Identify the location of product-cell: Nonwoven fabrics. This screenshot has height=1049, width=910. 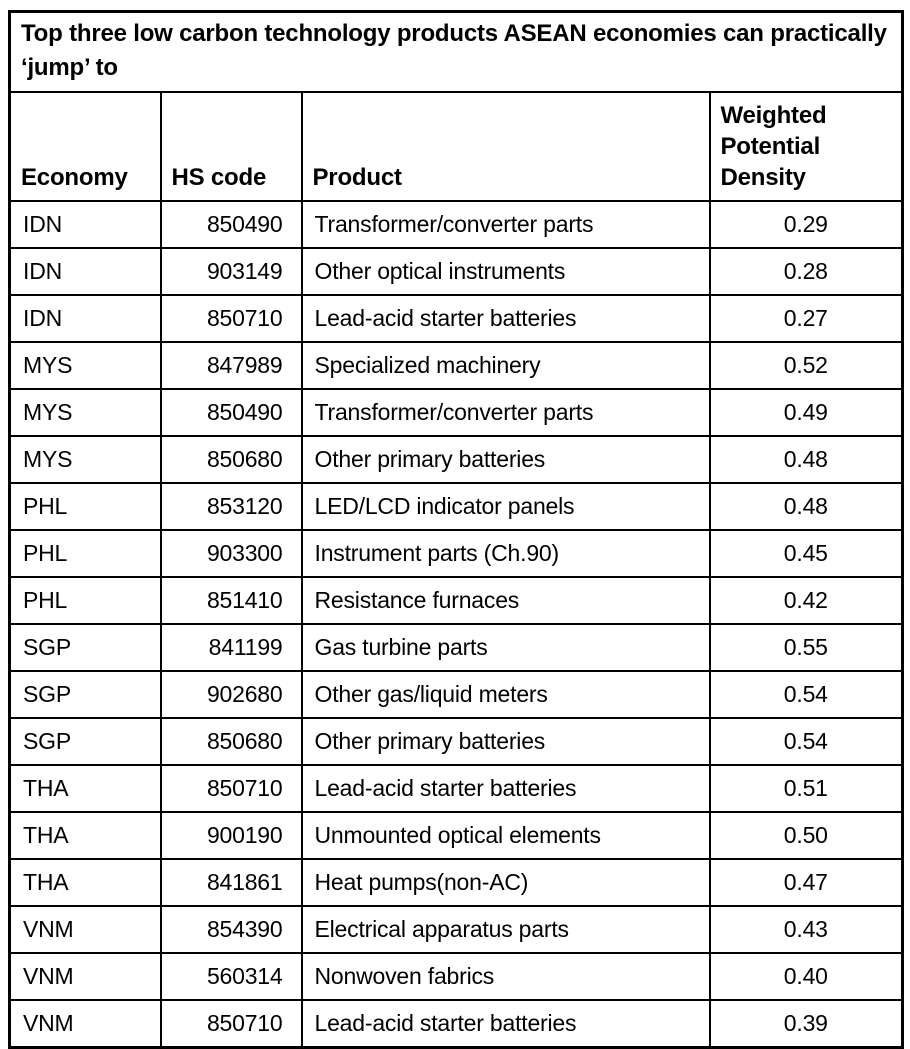
(505, 977).